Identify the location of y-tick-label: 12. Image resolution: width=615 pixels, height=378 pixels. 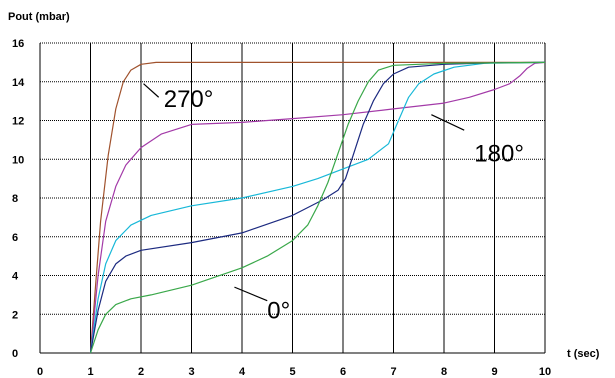
(18, 122).